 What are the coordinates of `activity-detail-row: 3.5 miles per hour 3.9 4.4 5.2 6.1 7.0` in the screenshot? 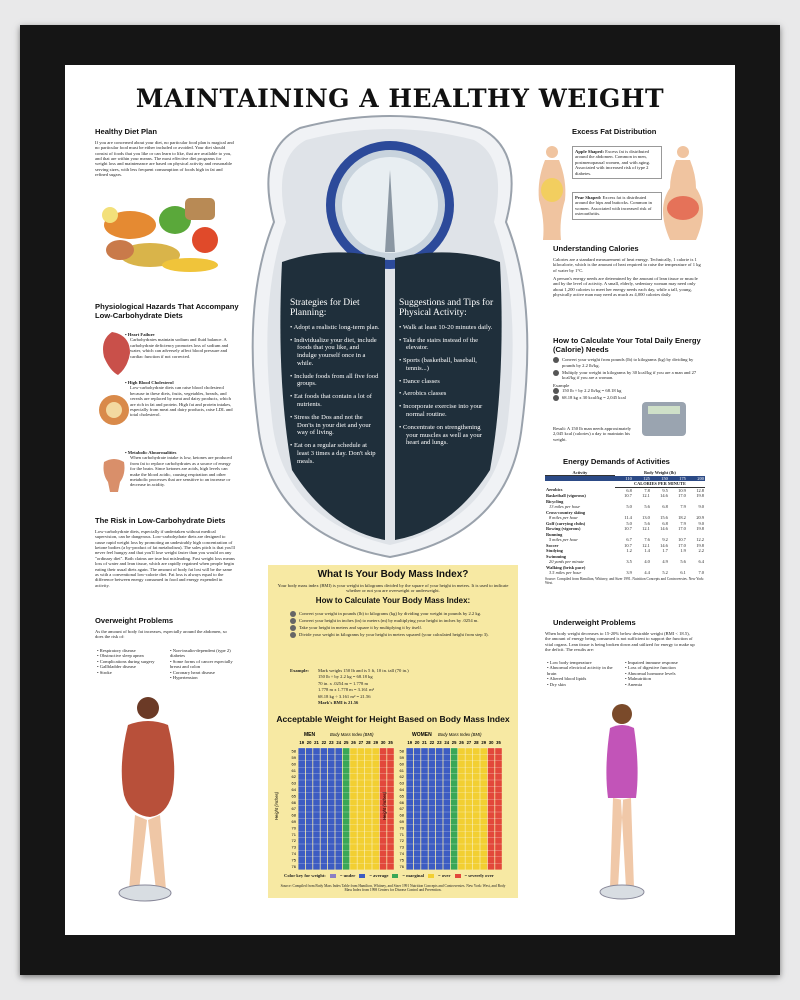 It's located at (625, 573).